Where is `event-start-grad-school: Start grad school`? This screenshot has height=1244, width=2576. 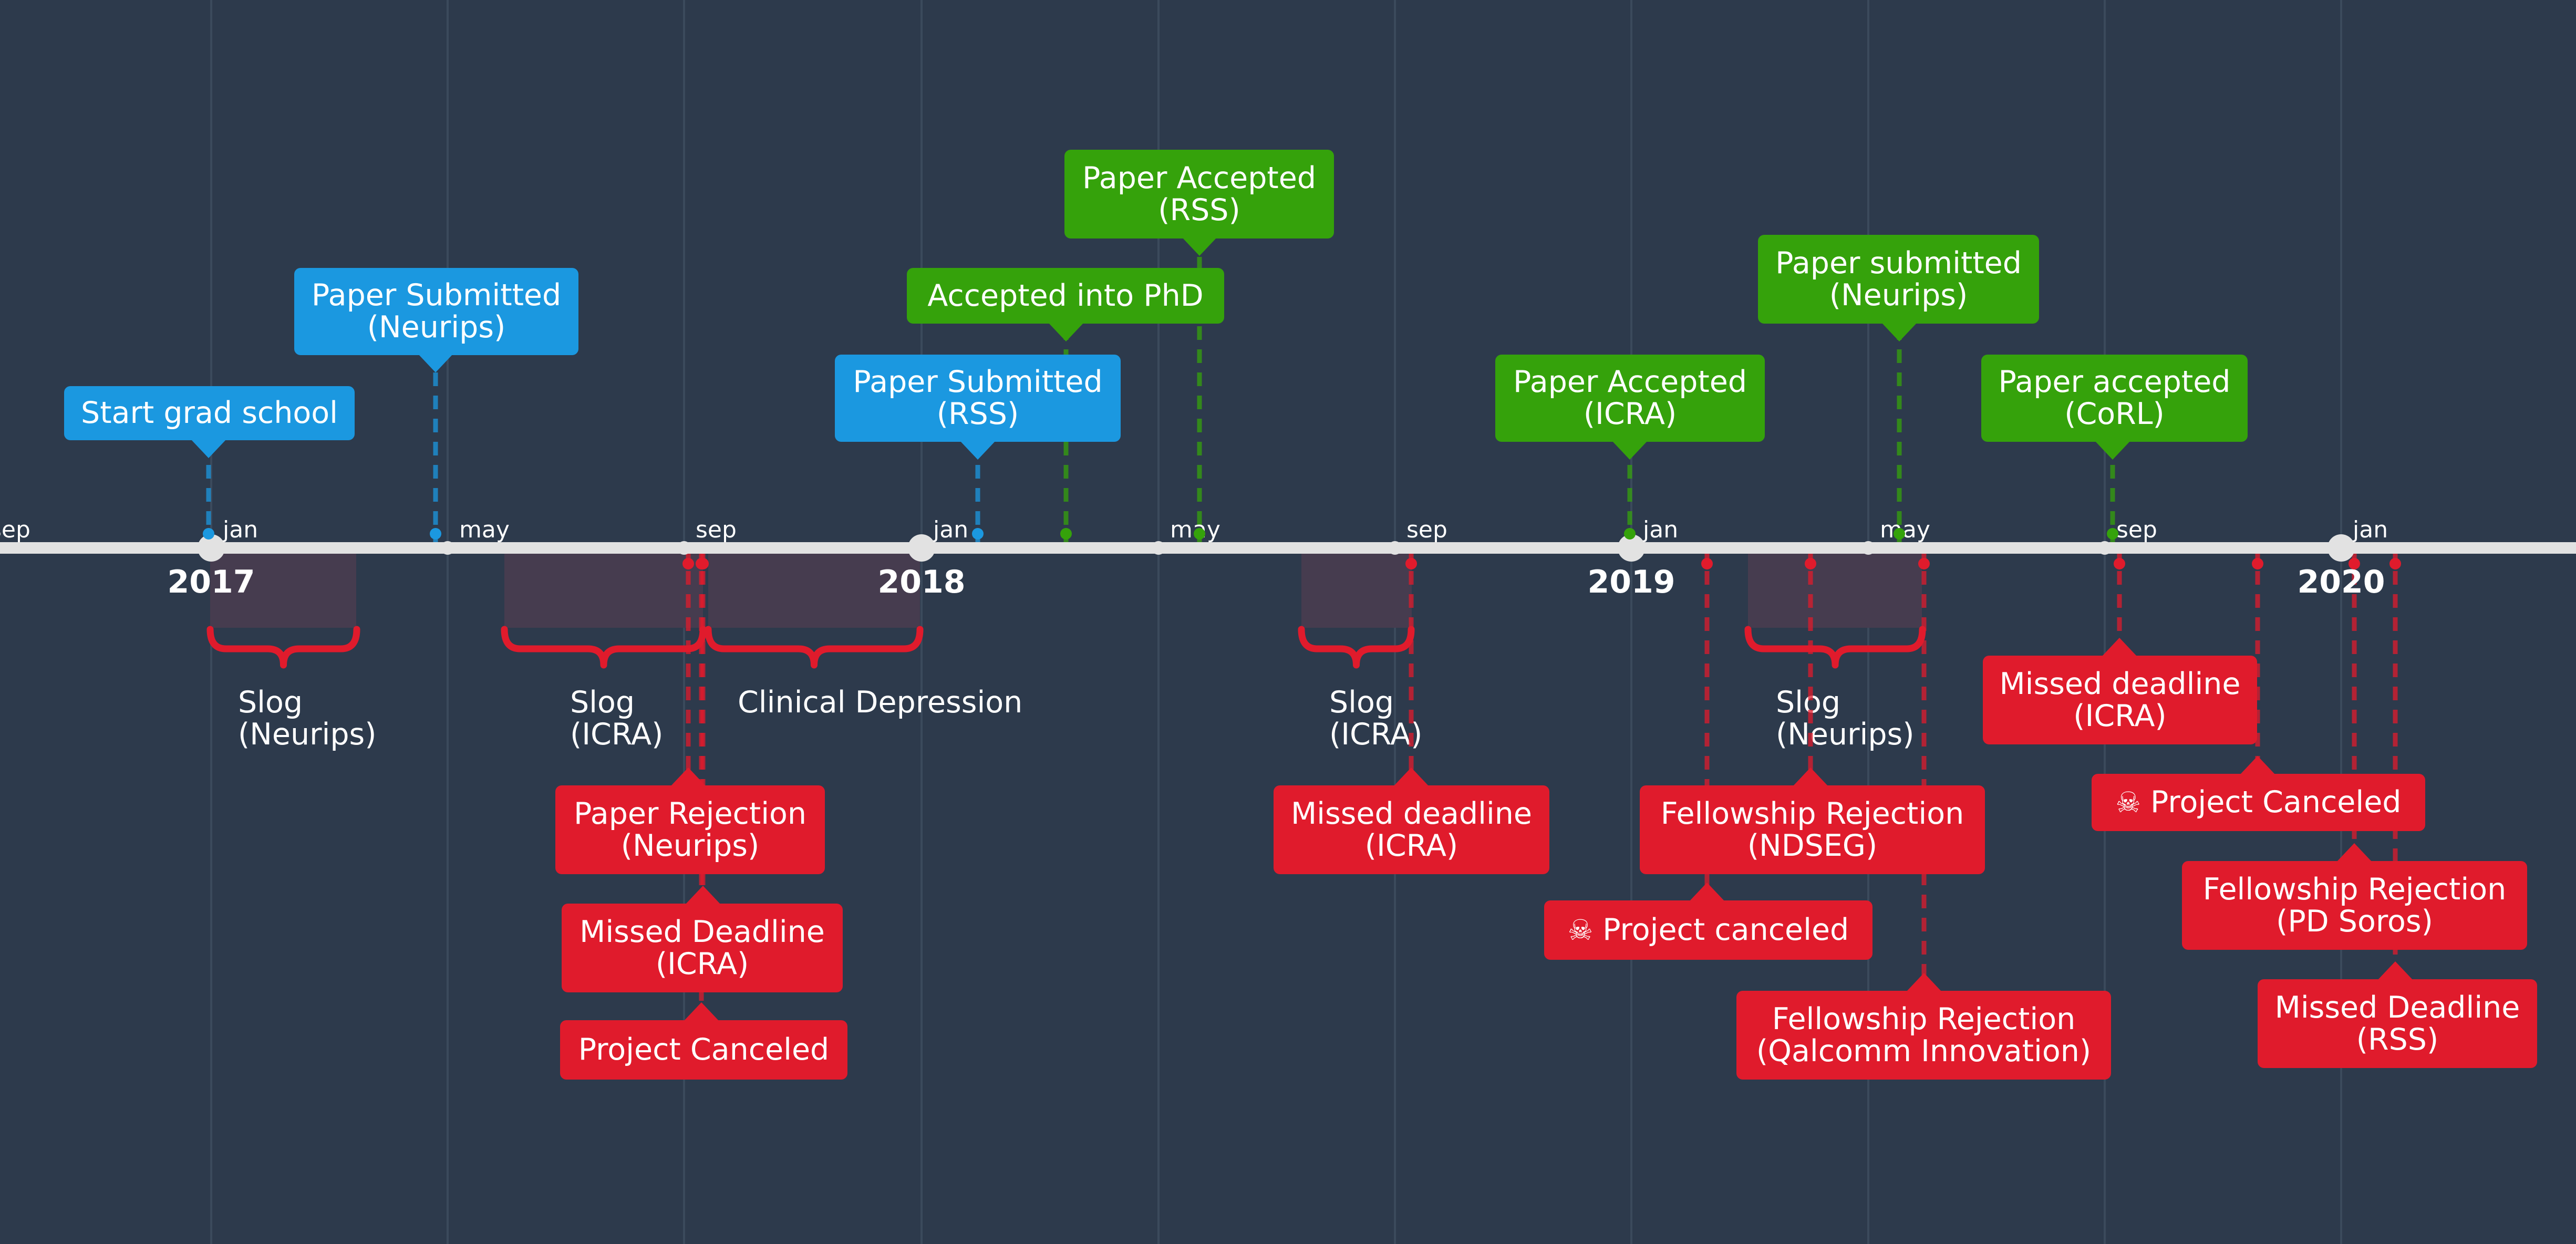 event-start-grad-school: Start grad school is located at coordinates (209, 413).